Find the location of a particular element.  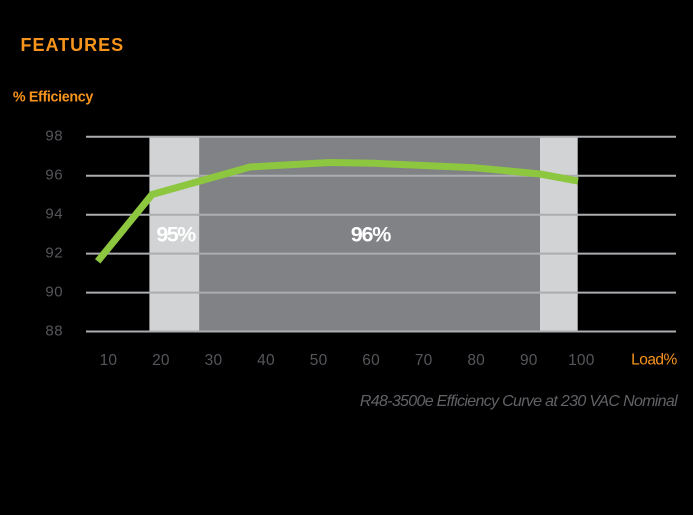

svg-text: 100 is located at coordinates (581, 360).